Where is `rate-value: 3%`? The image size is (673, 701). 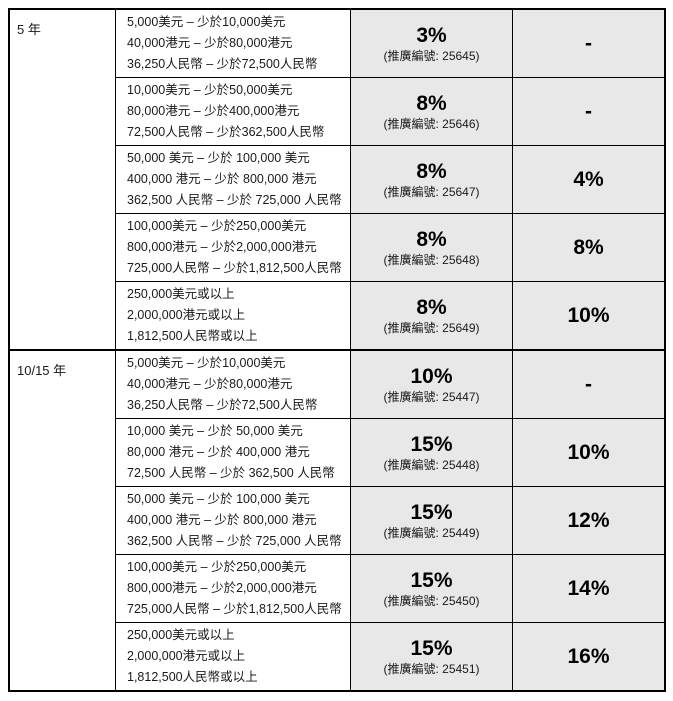 rate-value: 3% is located at coordinates (431, 35).